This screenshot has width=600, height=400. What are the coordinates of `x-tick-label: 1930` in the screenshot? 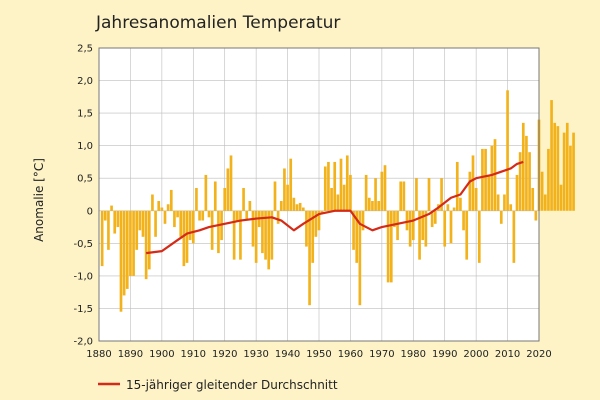 It's located at (255, 354).